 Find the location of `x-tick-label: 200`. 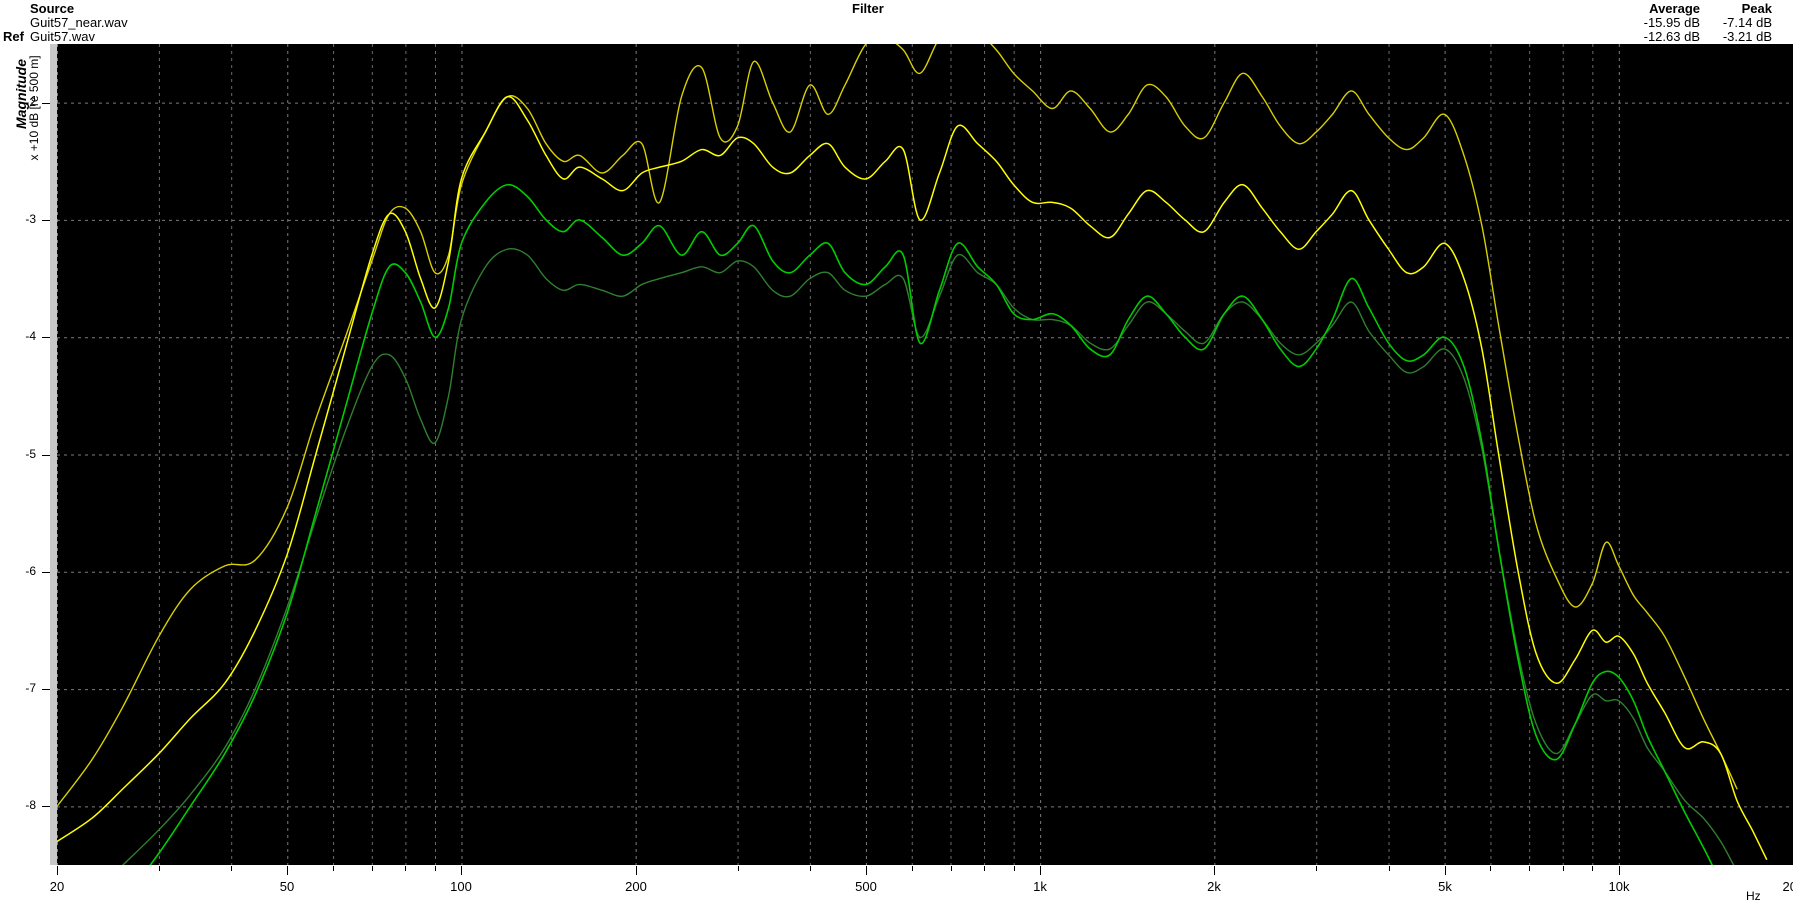

x-tick-label: 200 is located at coordinates (636, 886).